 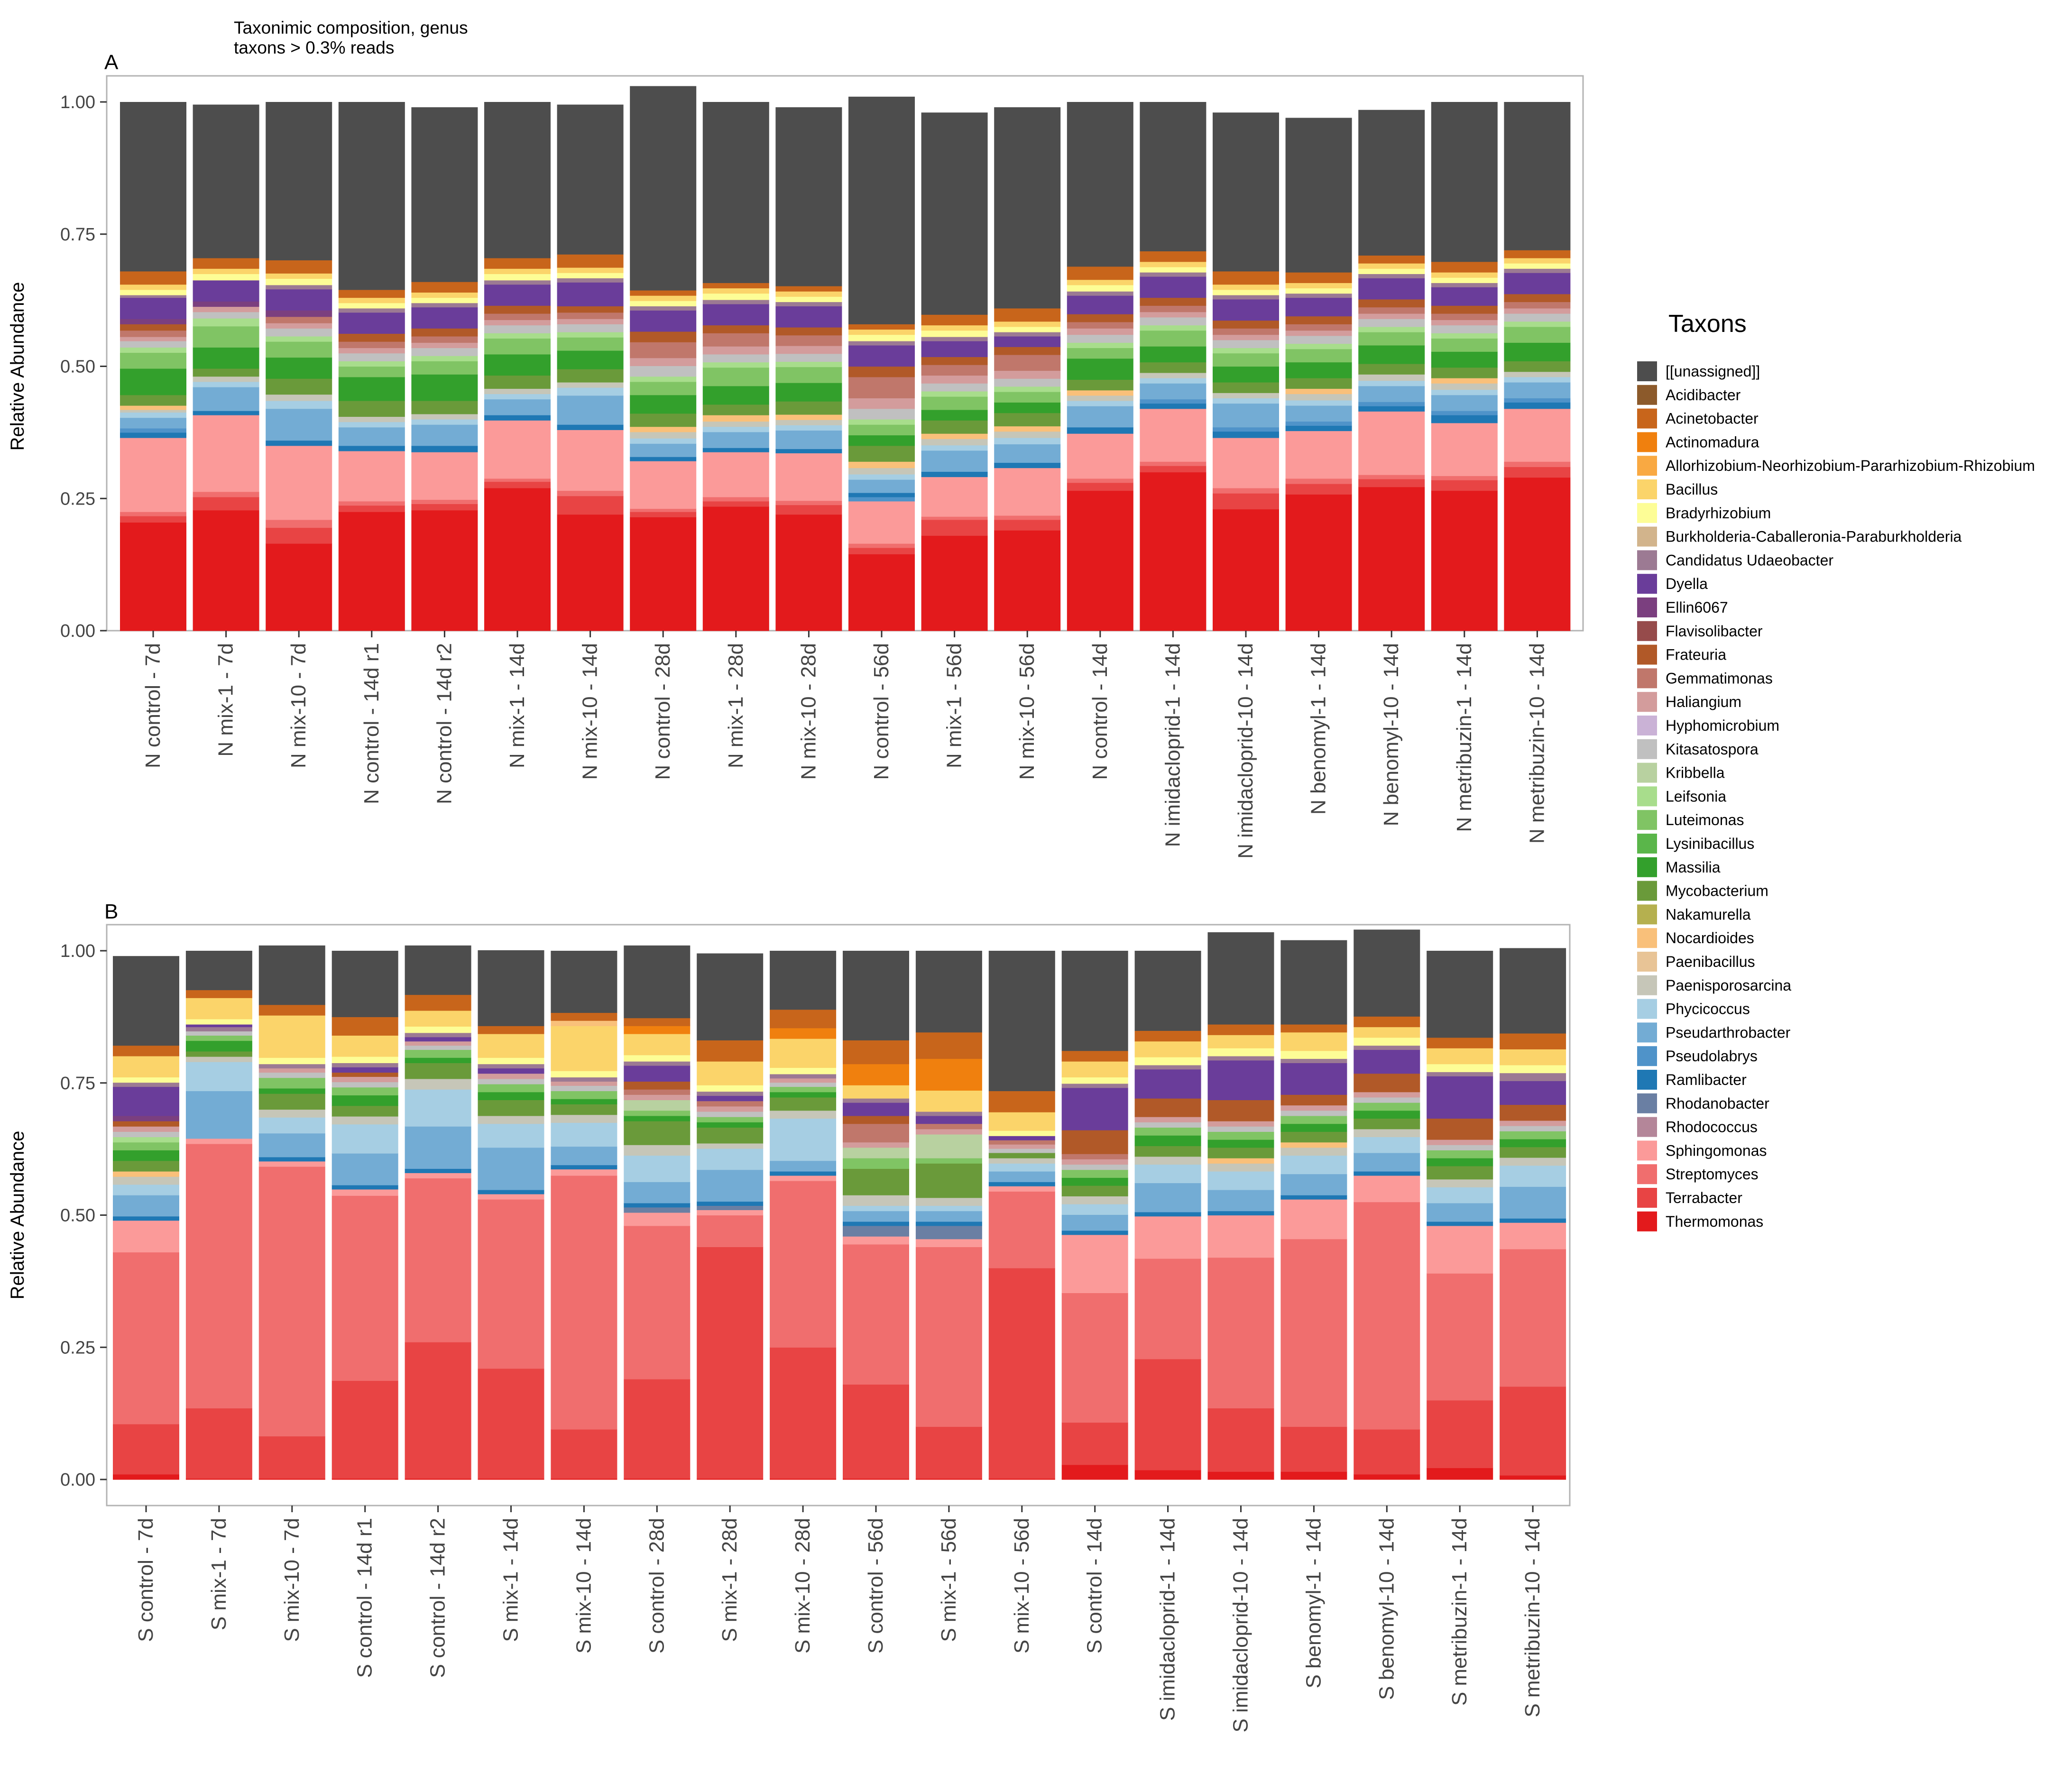 I want to click on legend-item-phycicoccus: Phycicoccus, so click(x=1693, y=1009).